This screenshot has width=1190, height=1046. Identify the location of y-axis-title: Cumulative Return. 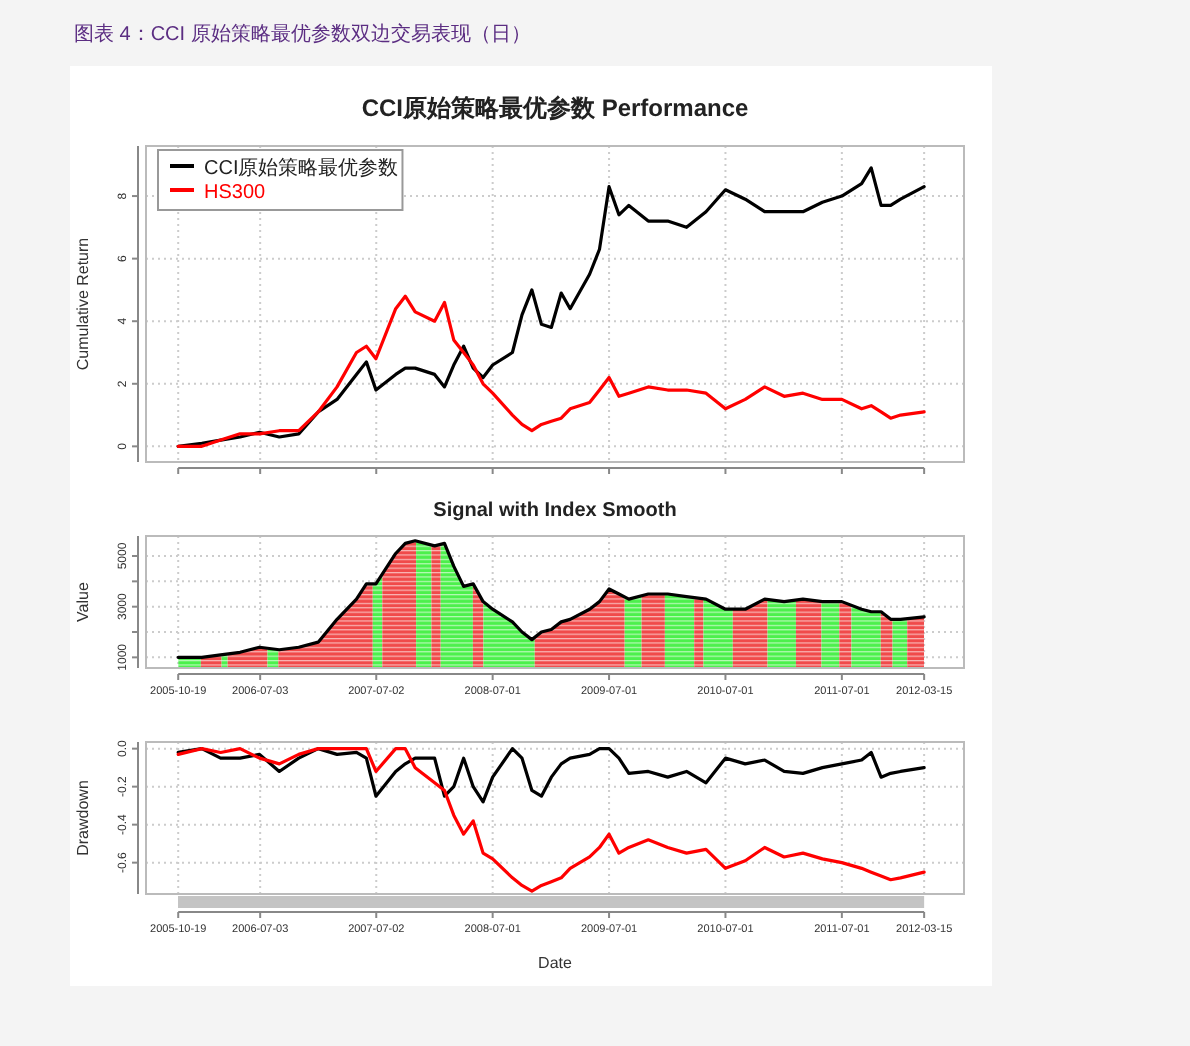
(83, 304).